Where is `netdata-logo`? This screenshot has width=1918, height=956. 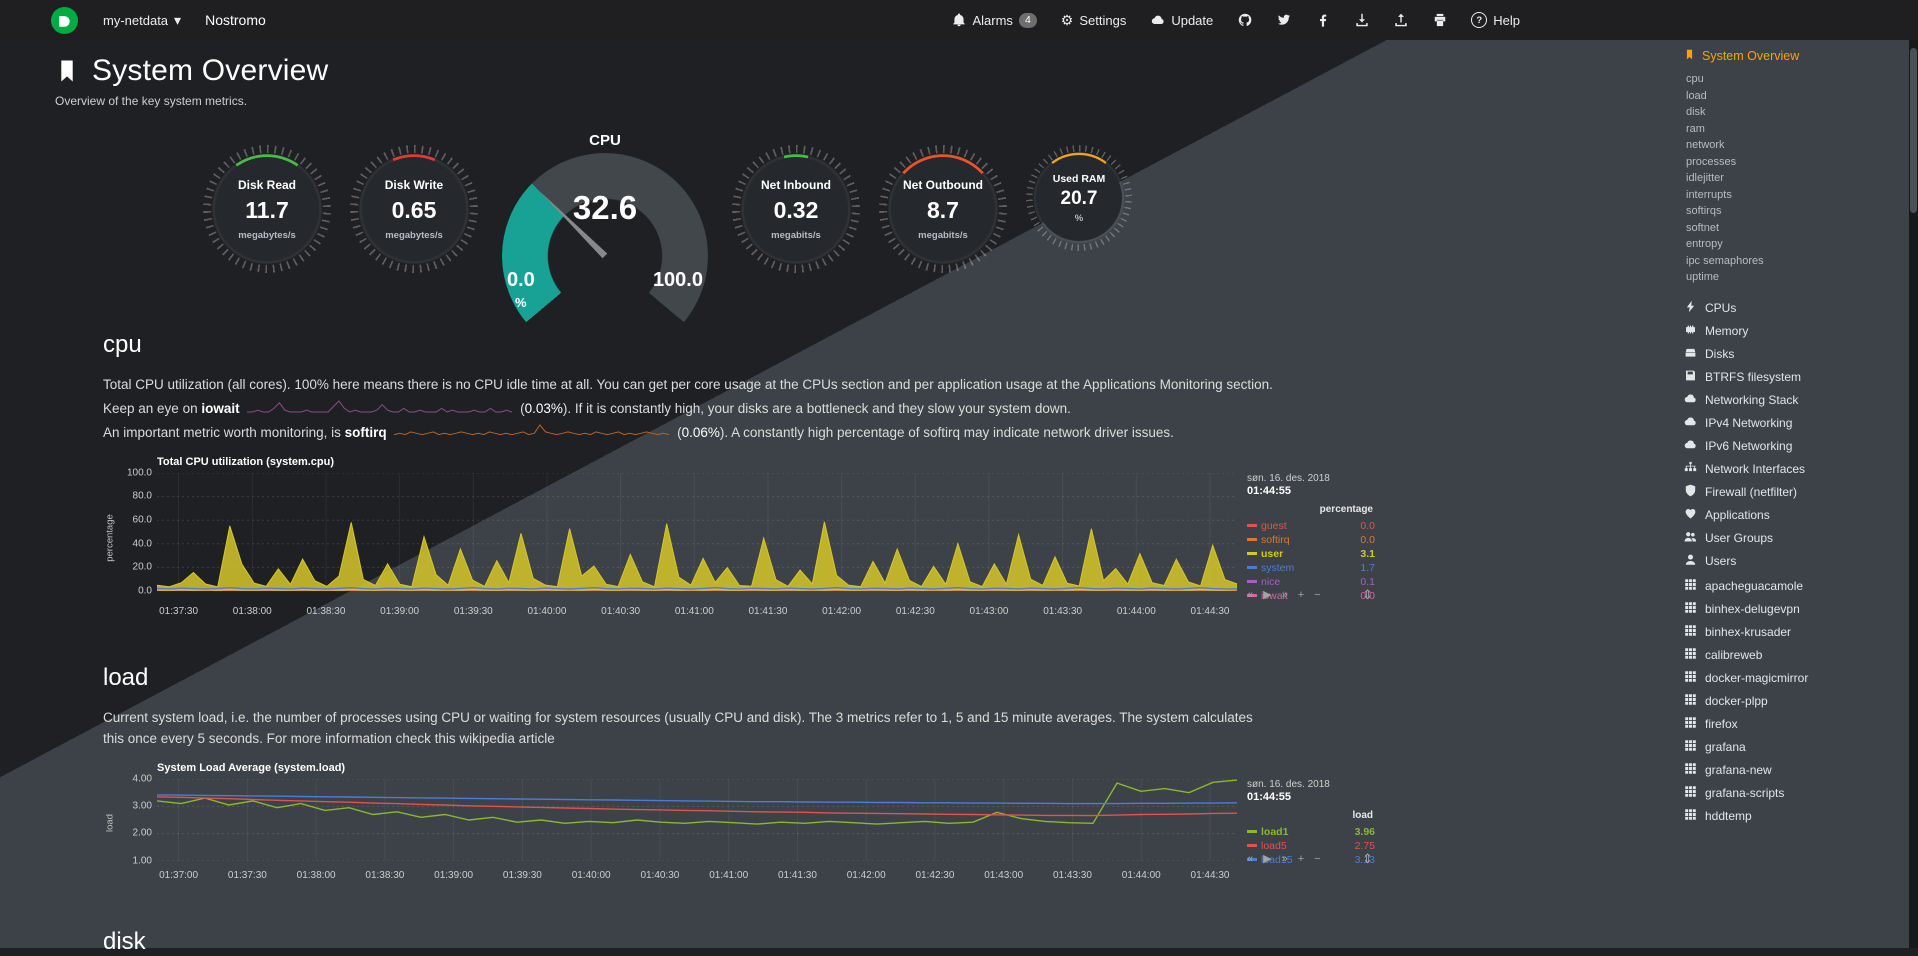
netdata-logo is located at coordinates (64, 20).